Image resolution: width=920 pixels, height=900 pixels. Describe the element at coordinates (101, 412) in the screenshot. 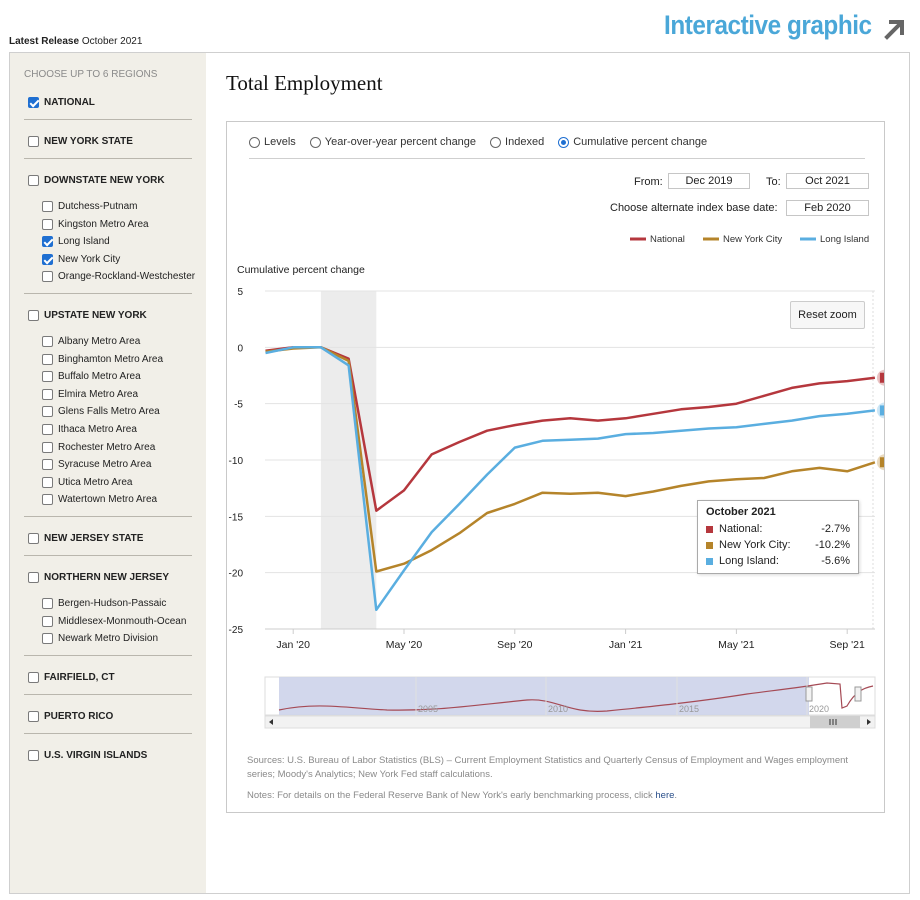

I see `subregion-glens-falls-metro-area: Glens Falls Metro Area` at that location.